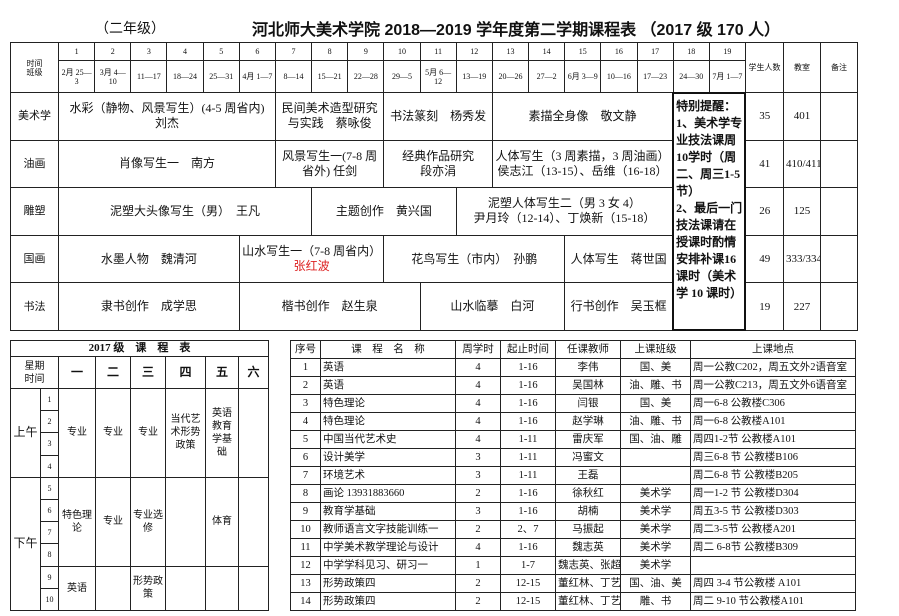 The height and width of the screenshot is (616, 899). What do you see at coordinates (402, 51) in the screenshot?
I see `week-number: 10` at bounding box center [402, 51].